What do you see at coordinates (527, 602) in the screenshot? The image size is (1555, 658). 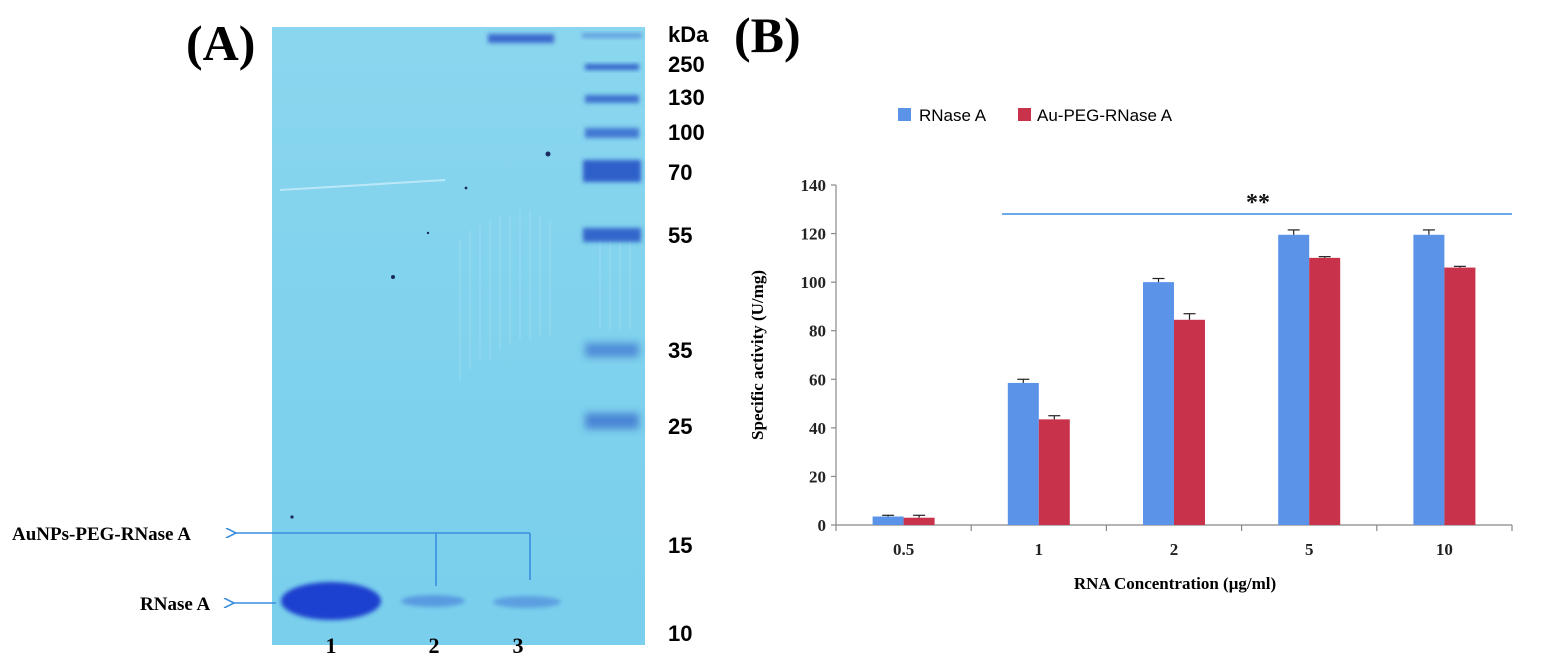 I see `band-lane3` at bounding box center [527, 602].